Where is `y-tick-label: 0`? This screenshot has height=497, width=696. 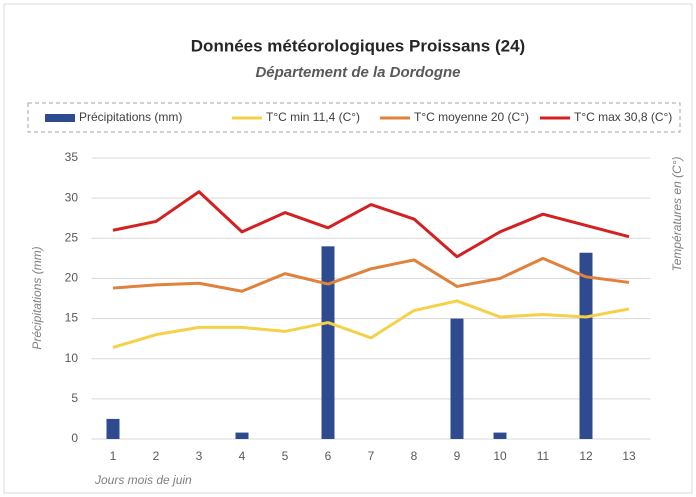 y-tick-label: 0 is located at coordinates (74, 438).